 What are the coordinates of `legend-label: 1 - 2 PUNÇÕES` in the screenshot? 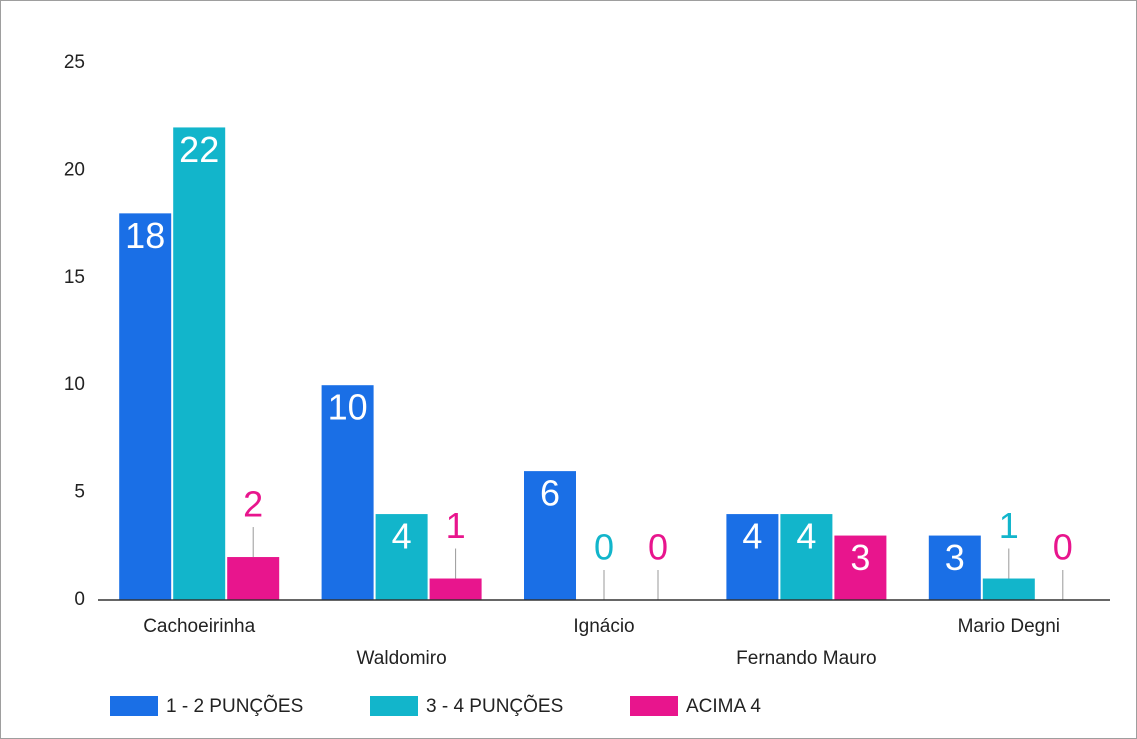 It's located at (234, 706).